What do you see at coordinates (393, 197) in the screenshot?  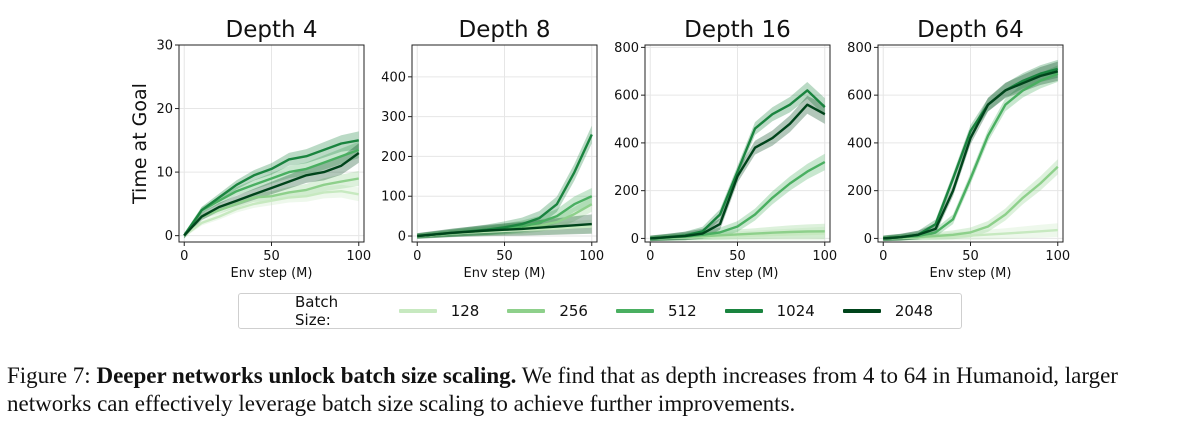 I see `y-tick-label: 100` at bounding box center [393, 197].